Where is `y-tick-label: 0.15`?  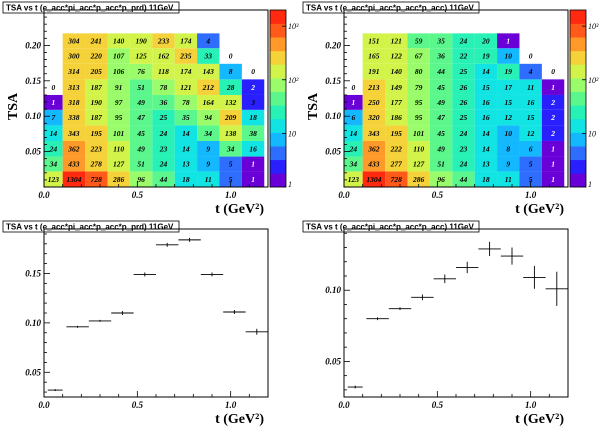
y-tick-label: 0.15 is located at coordinates (33, 273).